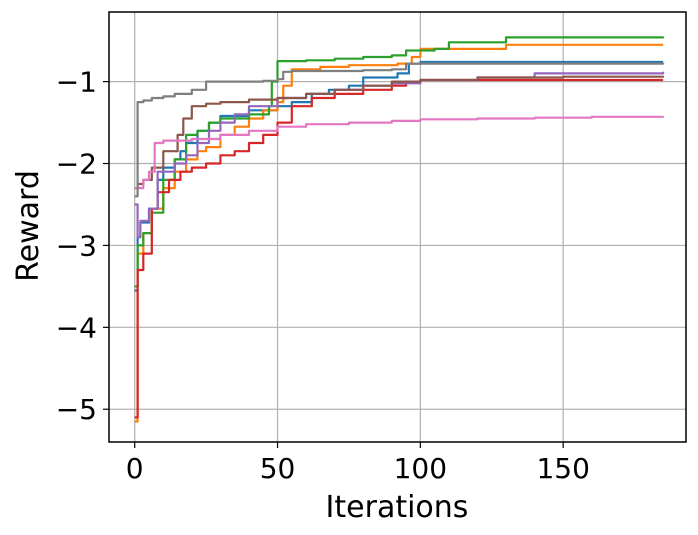 The width and height of the screenshot is (698, 535). What do you see at coordinates (76, 245) in the screenshot?
I see `y-tick-label: −3` at bounding box center [76, 245].